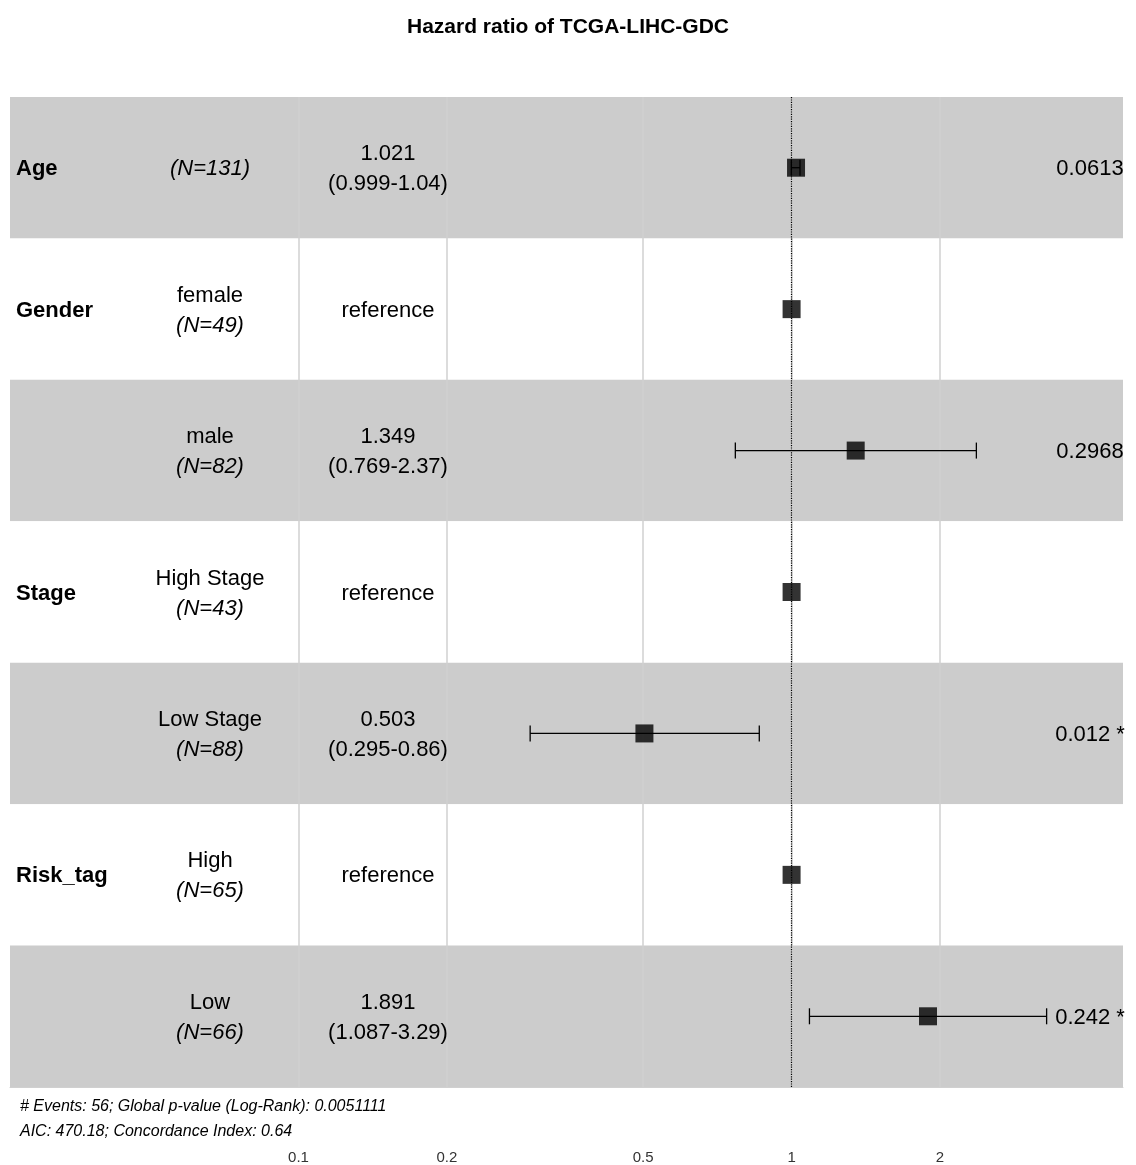  What do you see at coordinates (298, 1156) in the screenshot?
I see `x-tick-label: 0.1` at bounding box center [298, 1156].